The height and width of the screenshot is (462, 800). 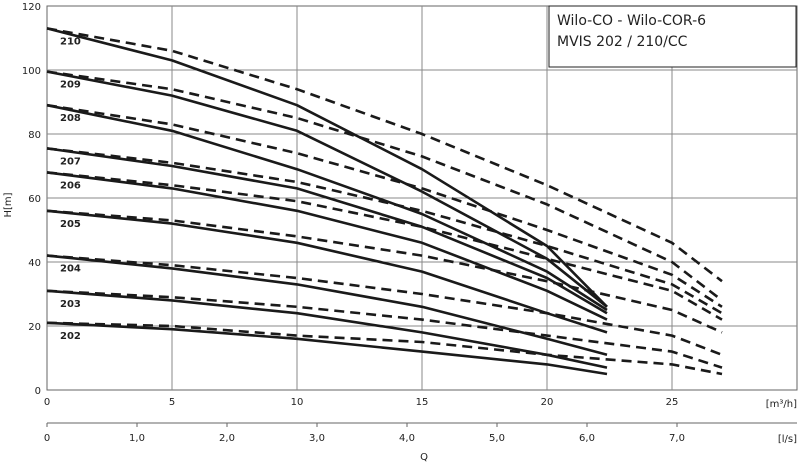 What do you see at coordinates (677, 438) in the screenshot?
I see `x-tick-label-ls: 7,0` at bounding box center [677, 438].